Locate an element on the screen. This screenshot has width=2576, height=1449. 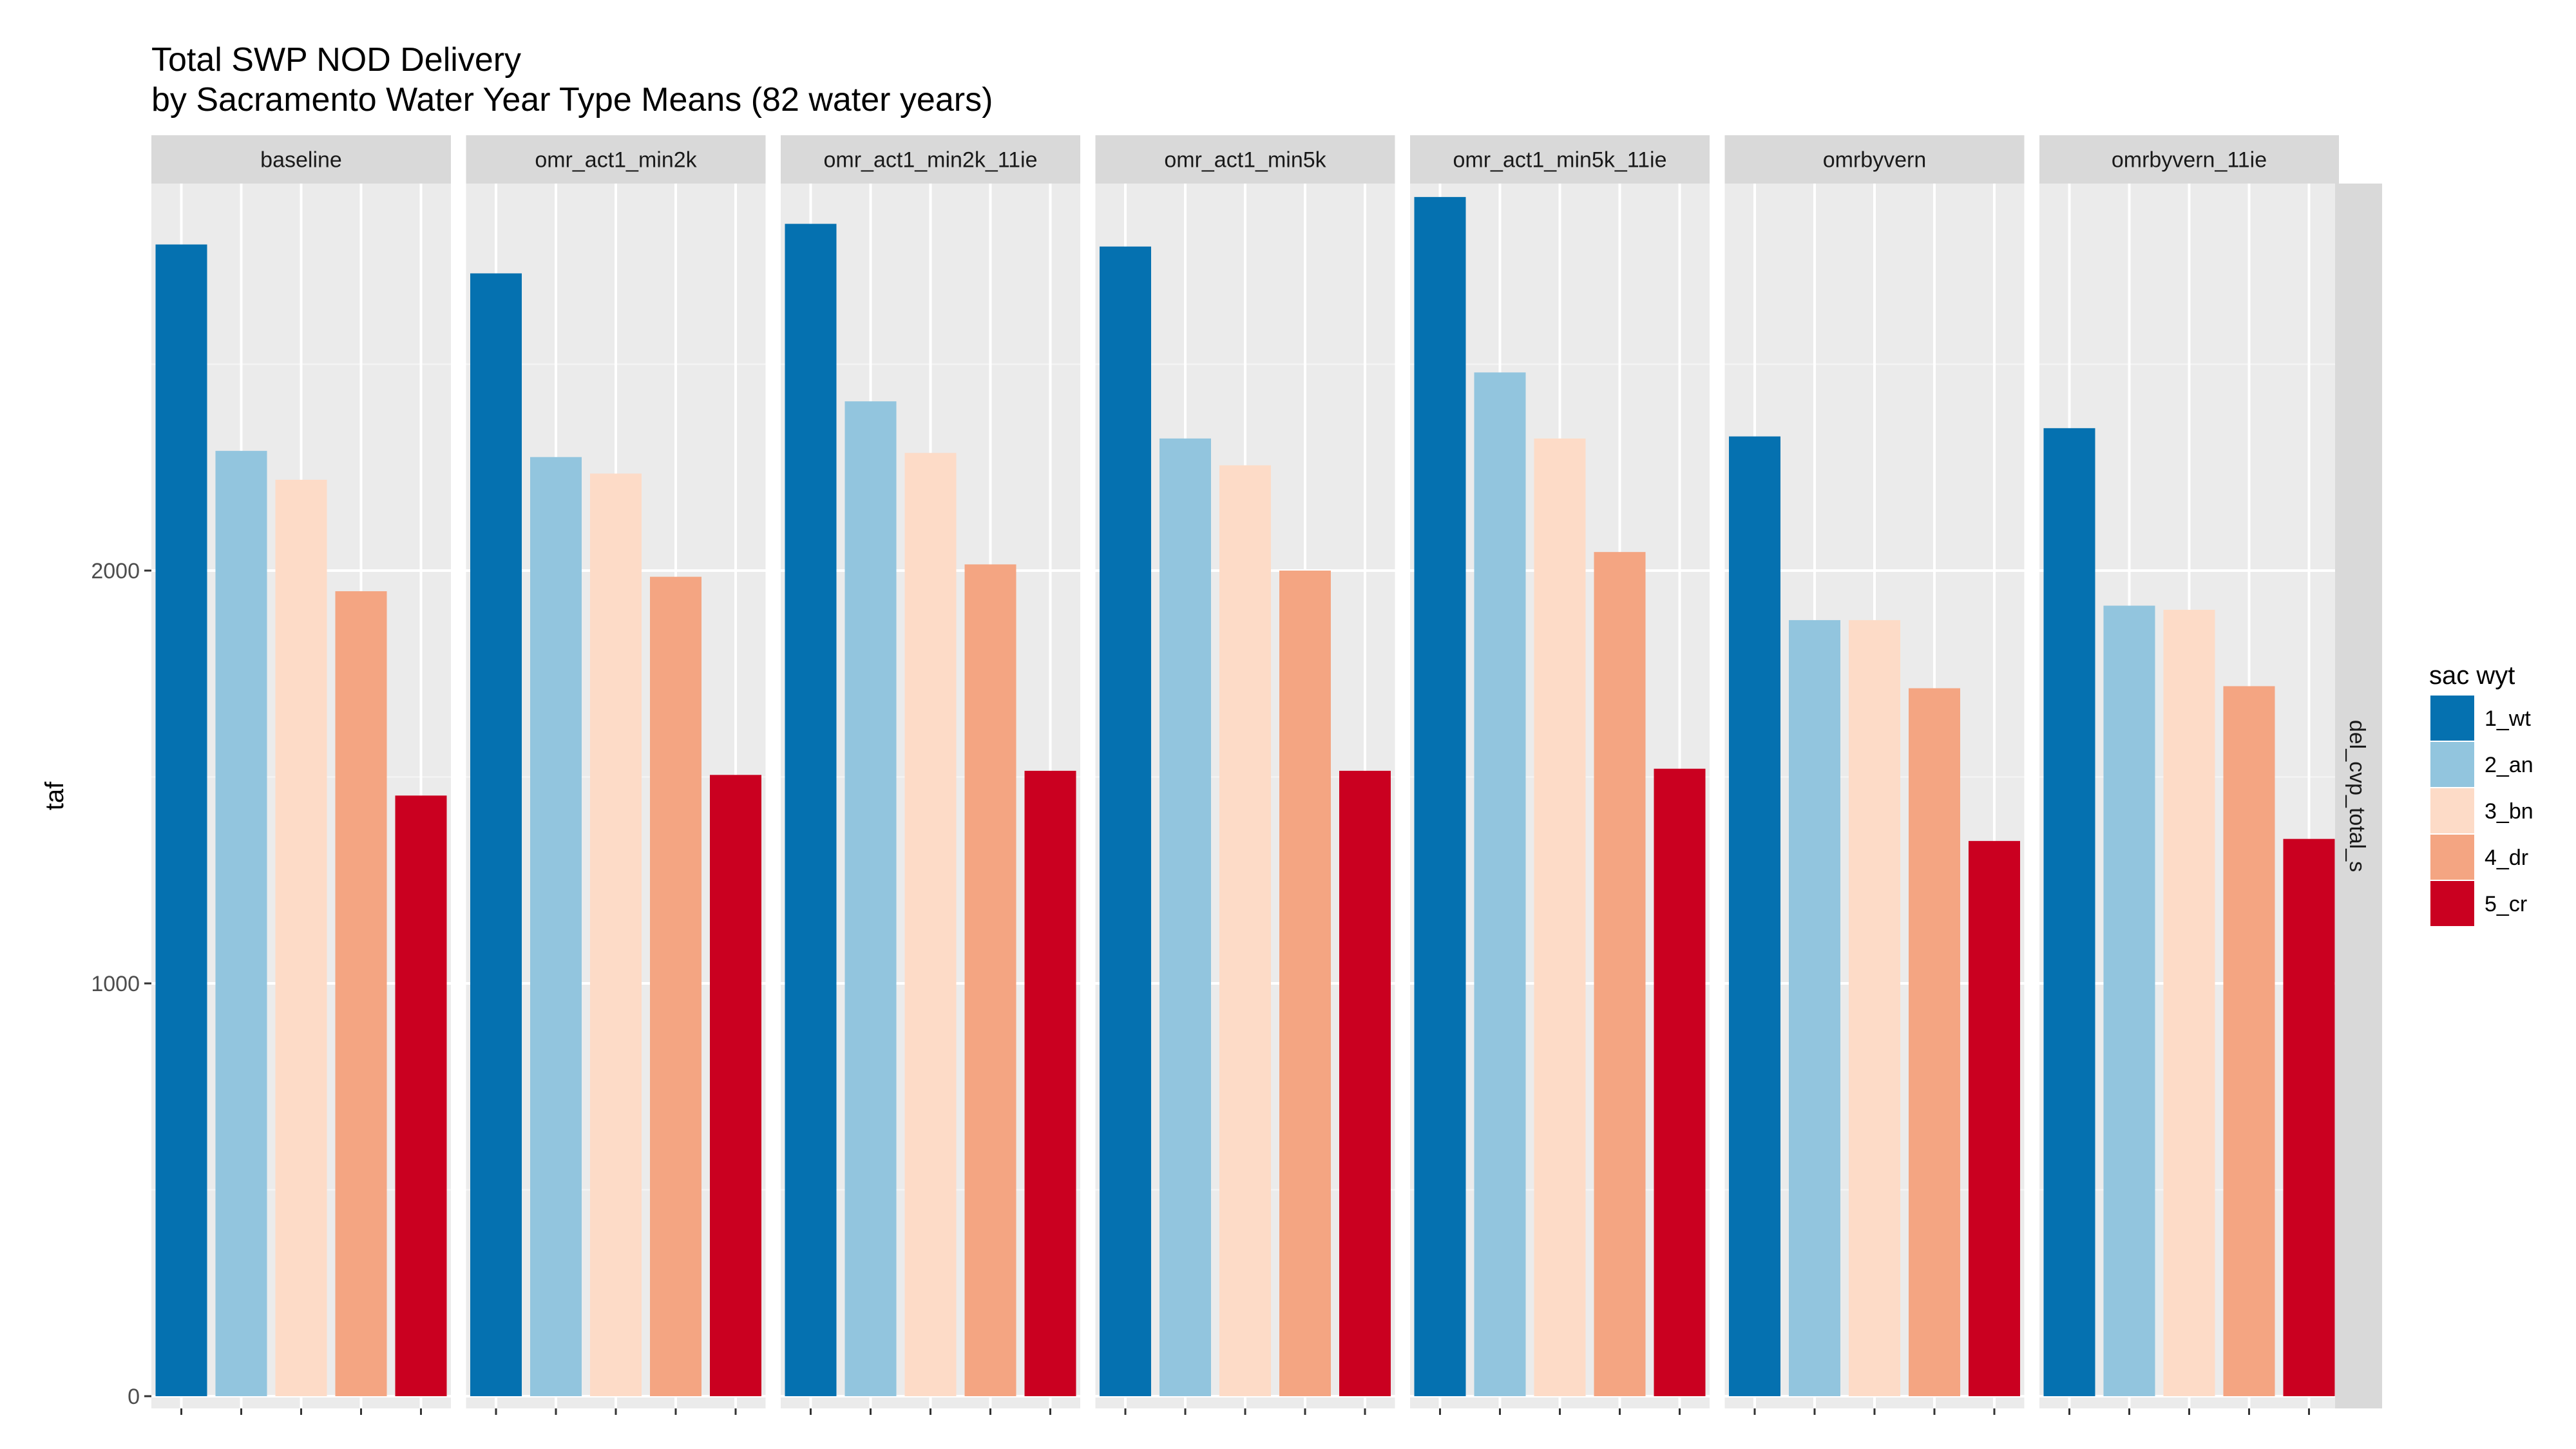
facet-strip-label: omr_act1_min5k_11ie is located at coordinates (1560, 160).